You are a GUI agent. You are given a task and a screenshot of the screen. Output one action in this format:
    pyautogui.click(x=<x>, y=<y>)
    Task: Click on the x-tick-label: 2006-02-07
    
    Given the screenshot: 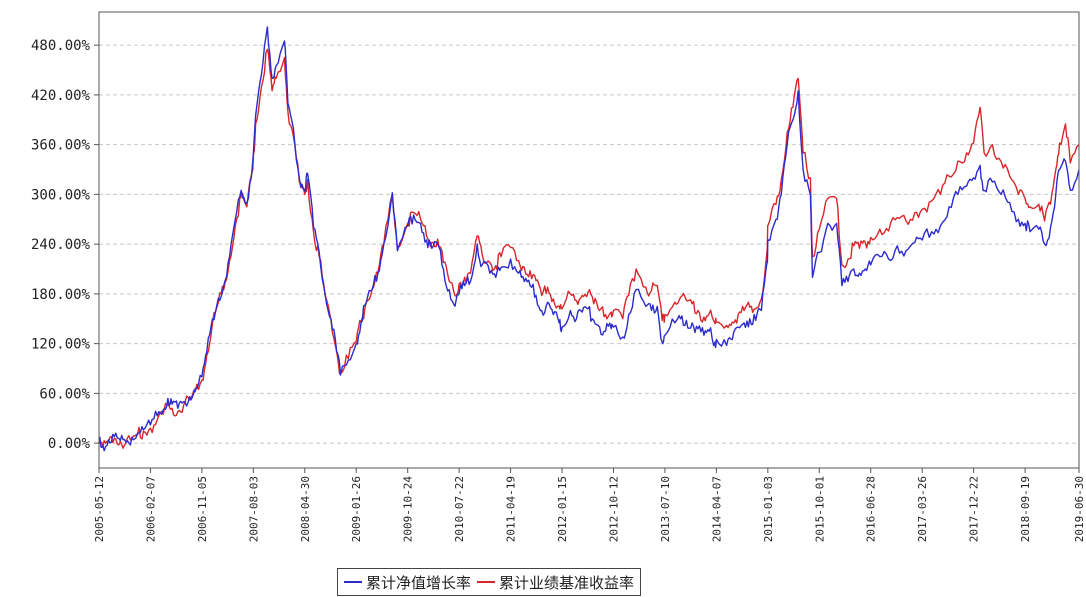 What is the action you would take?
    pyautogui.click(x=150, y=509)
    